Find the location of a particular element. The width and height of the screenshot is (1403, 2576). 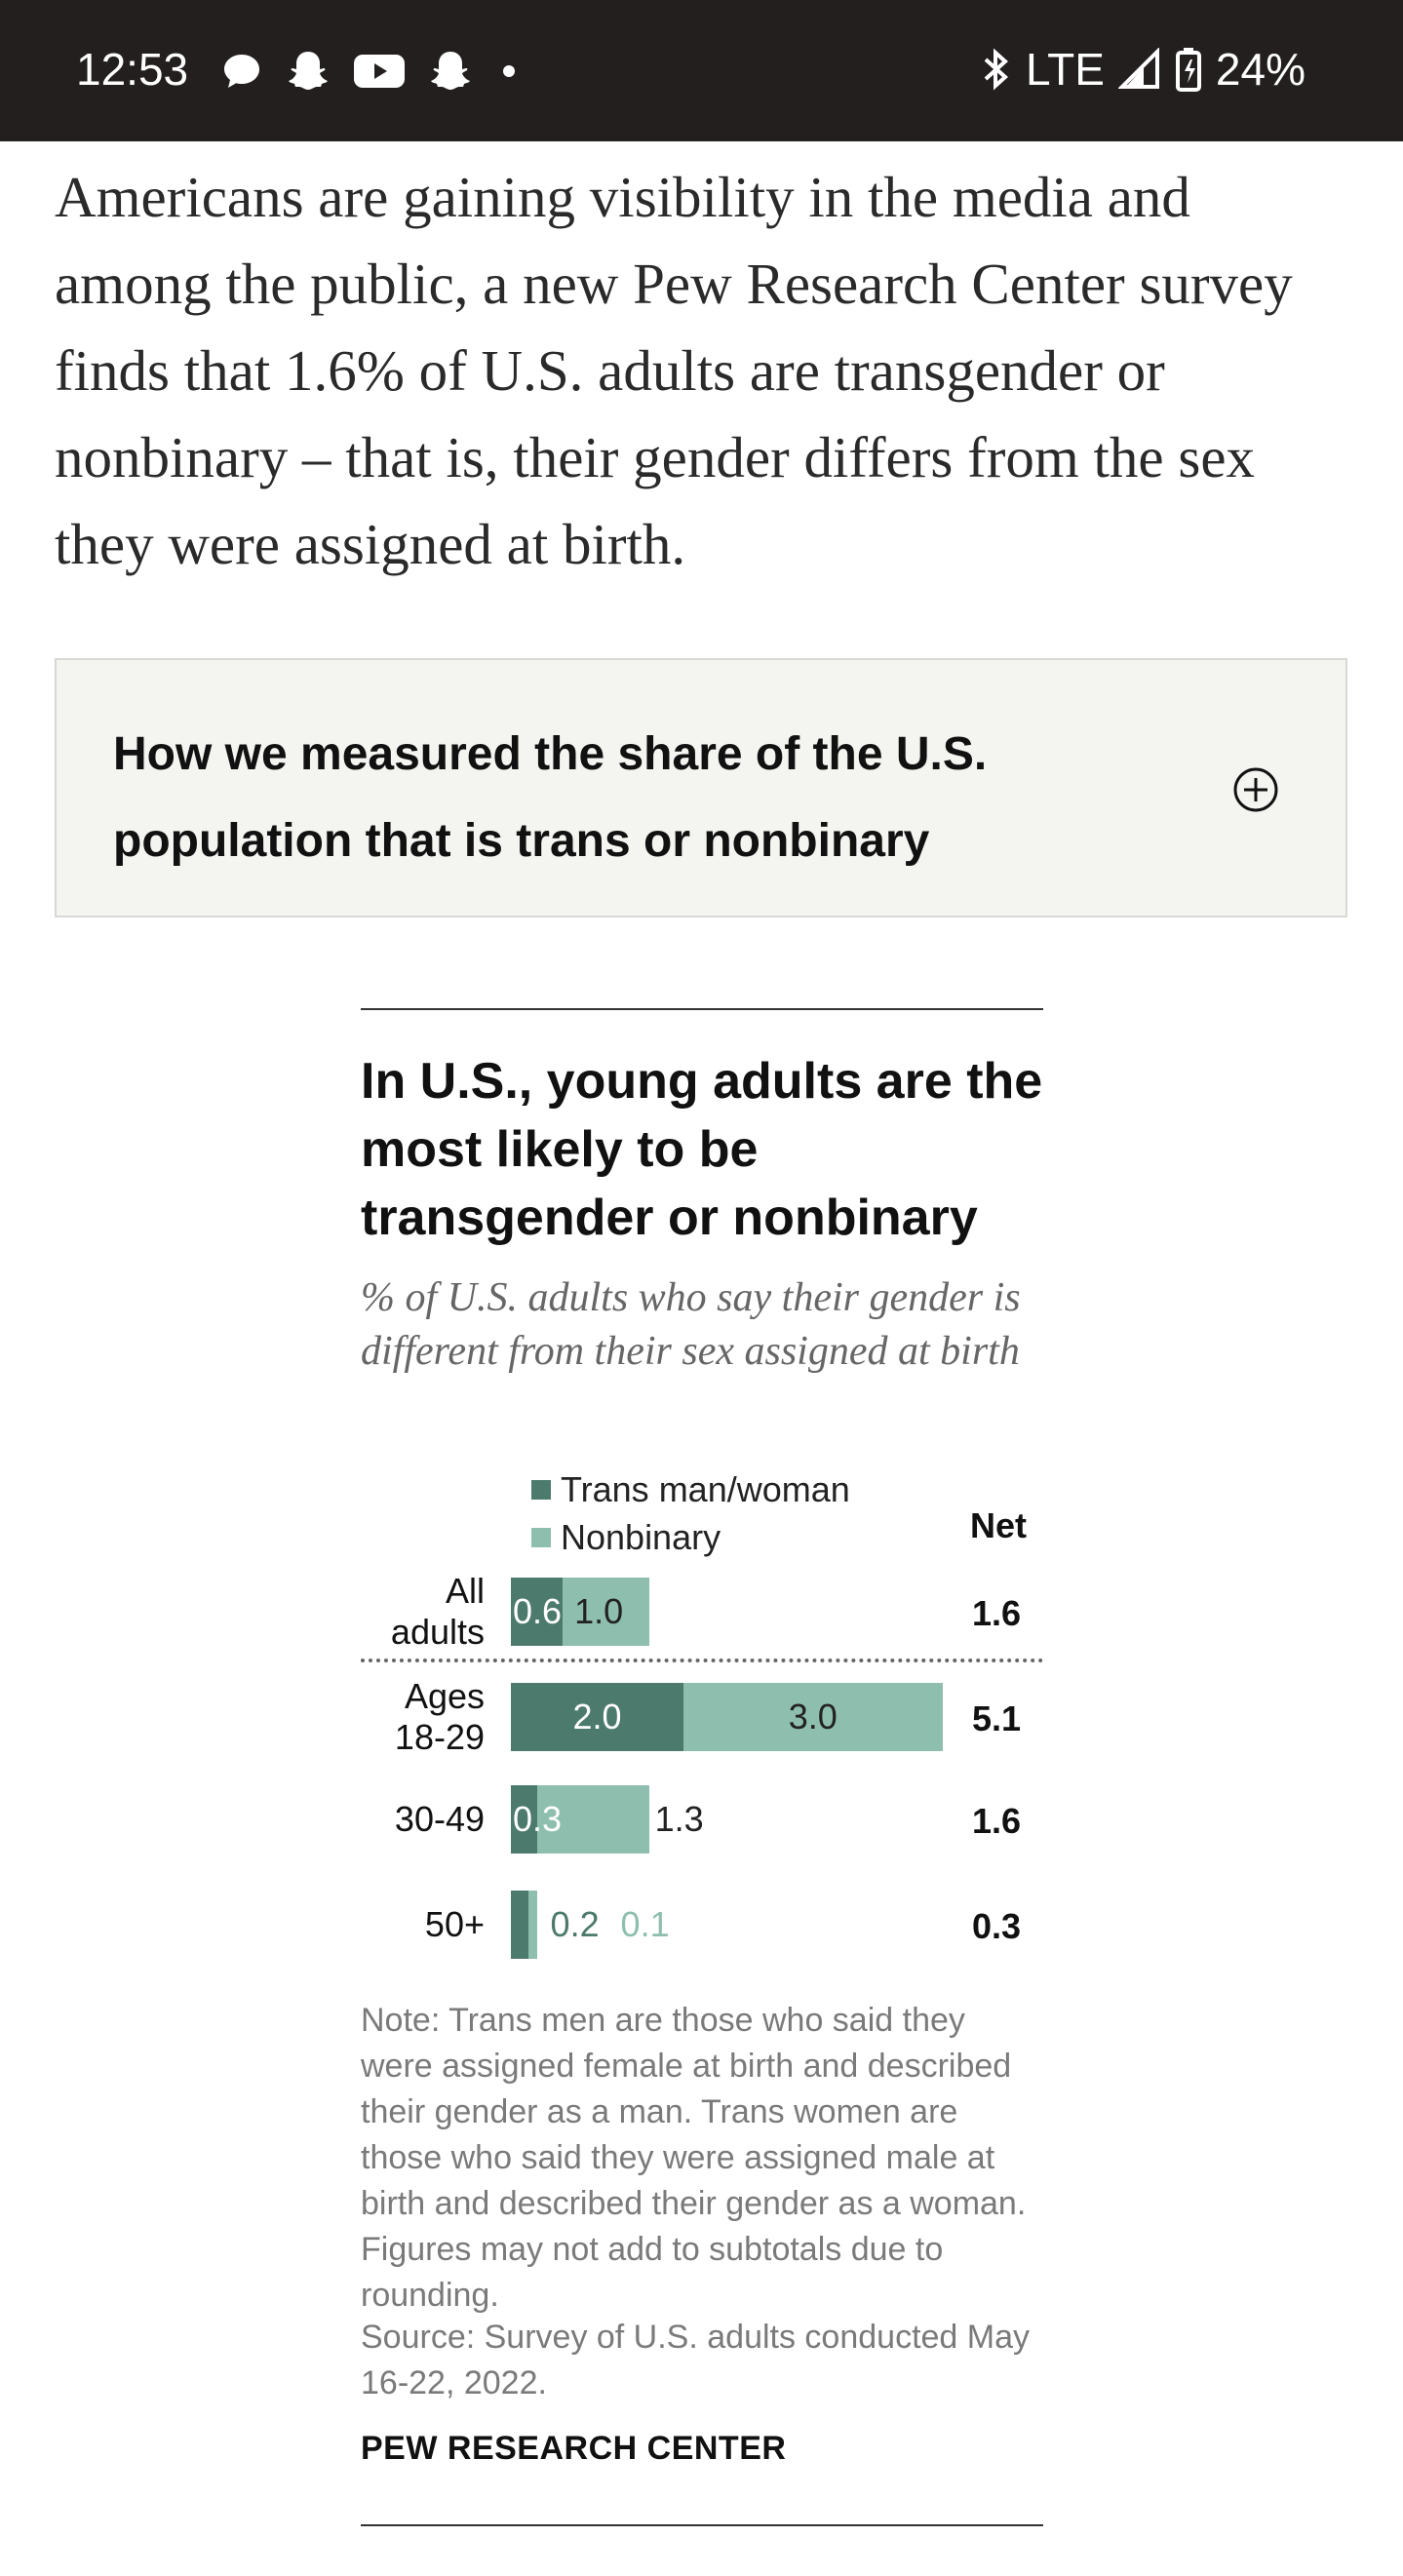

bluetooth-icon is located at coordinates (996, 69).